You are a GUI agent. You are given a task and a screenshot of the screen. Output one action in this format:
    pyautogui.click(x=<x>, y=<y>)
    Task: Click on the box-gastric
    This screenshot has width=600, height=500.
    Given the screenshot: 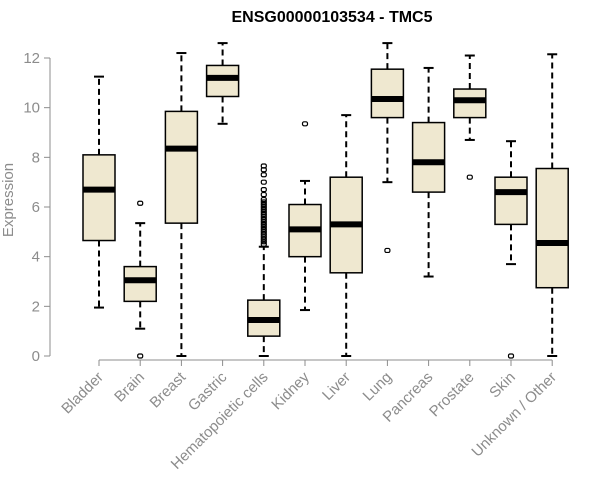 What is the action you would take?
    pyautogui.click(x=222, y=83)
    